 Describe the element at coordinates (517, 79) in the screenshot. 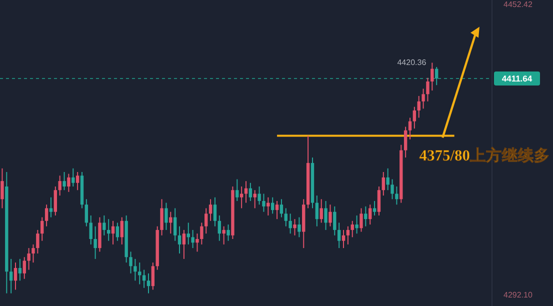

I see `ref-line-label: 4411.64` at that location.